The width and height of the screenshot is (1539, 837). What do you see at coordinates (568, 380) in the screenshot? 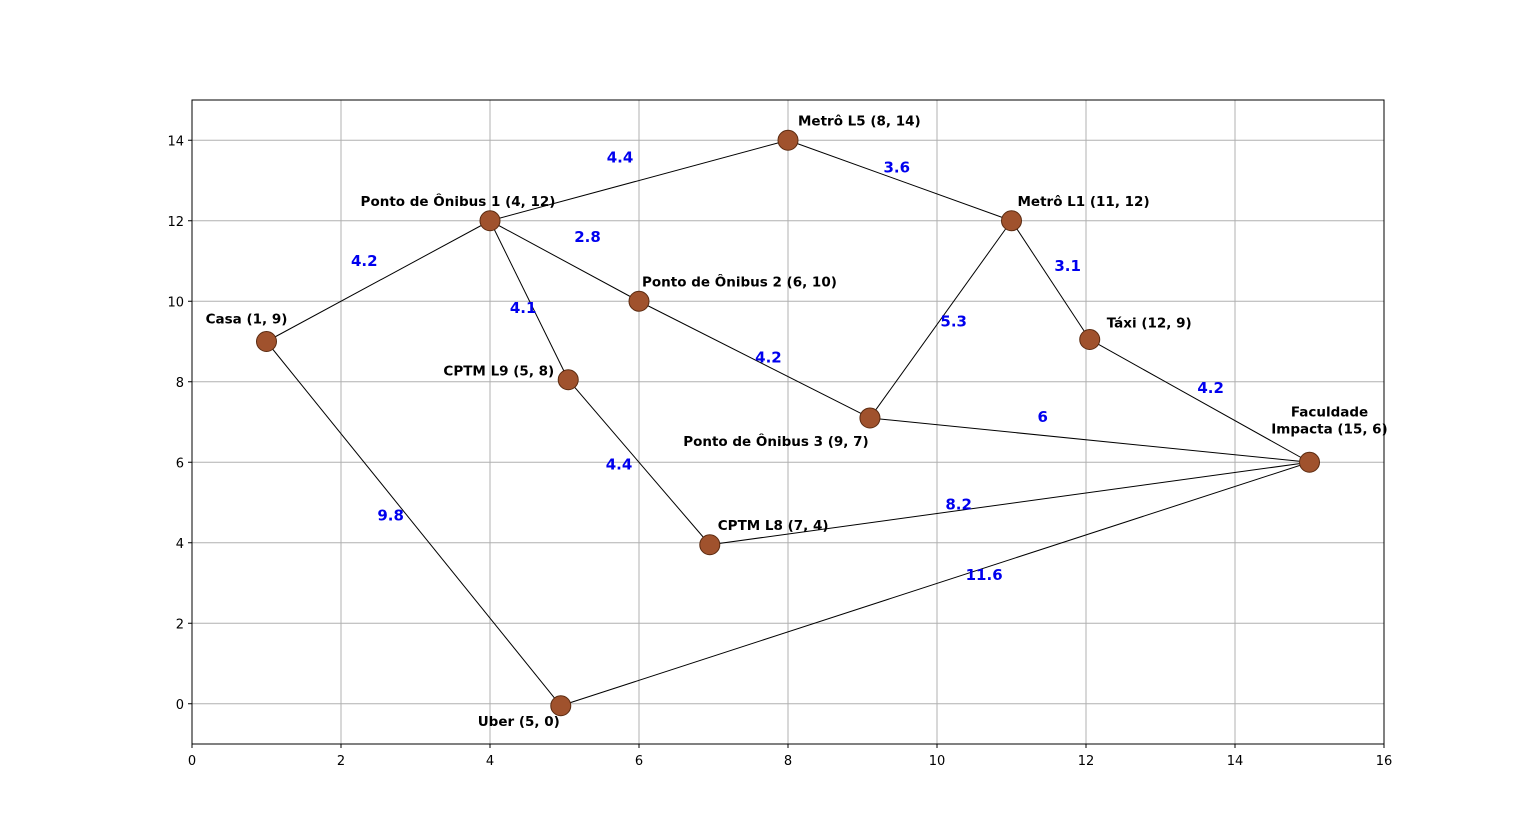
I see `node-cptm9` at bounding box center [568, 380].